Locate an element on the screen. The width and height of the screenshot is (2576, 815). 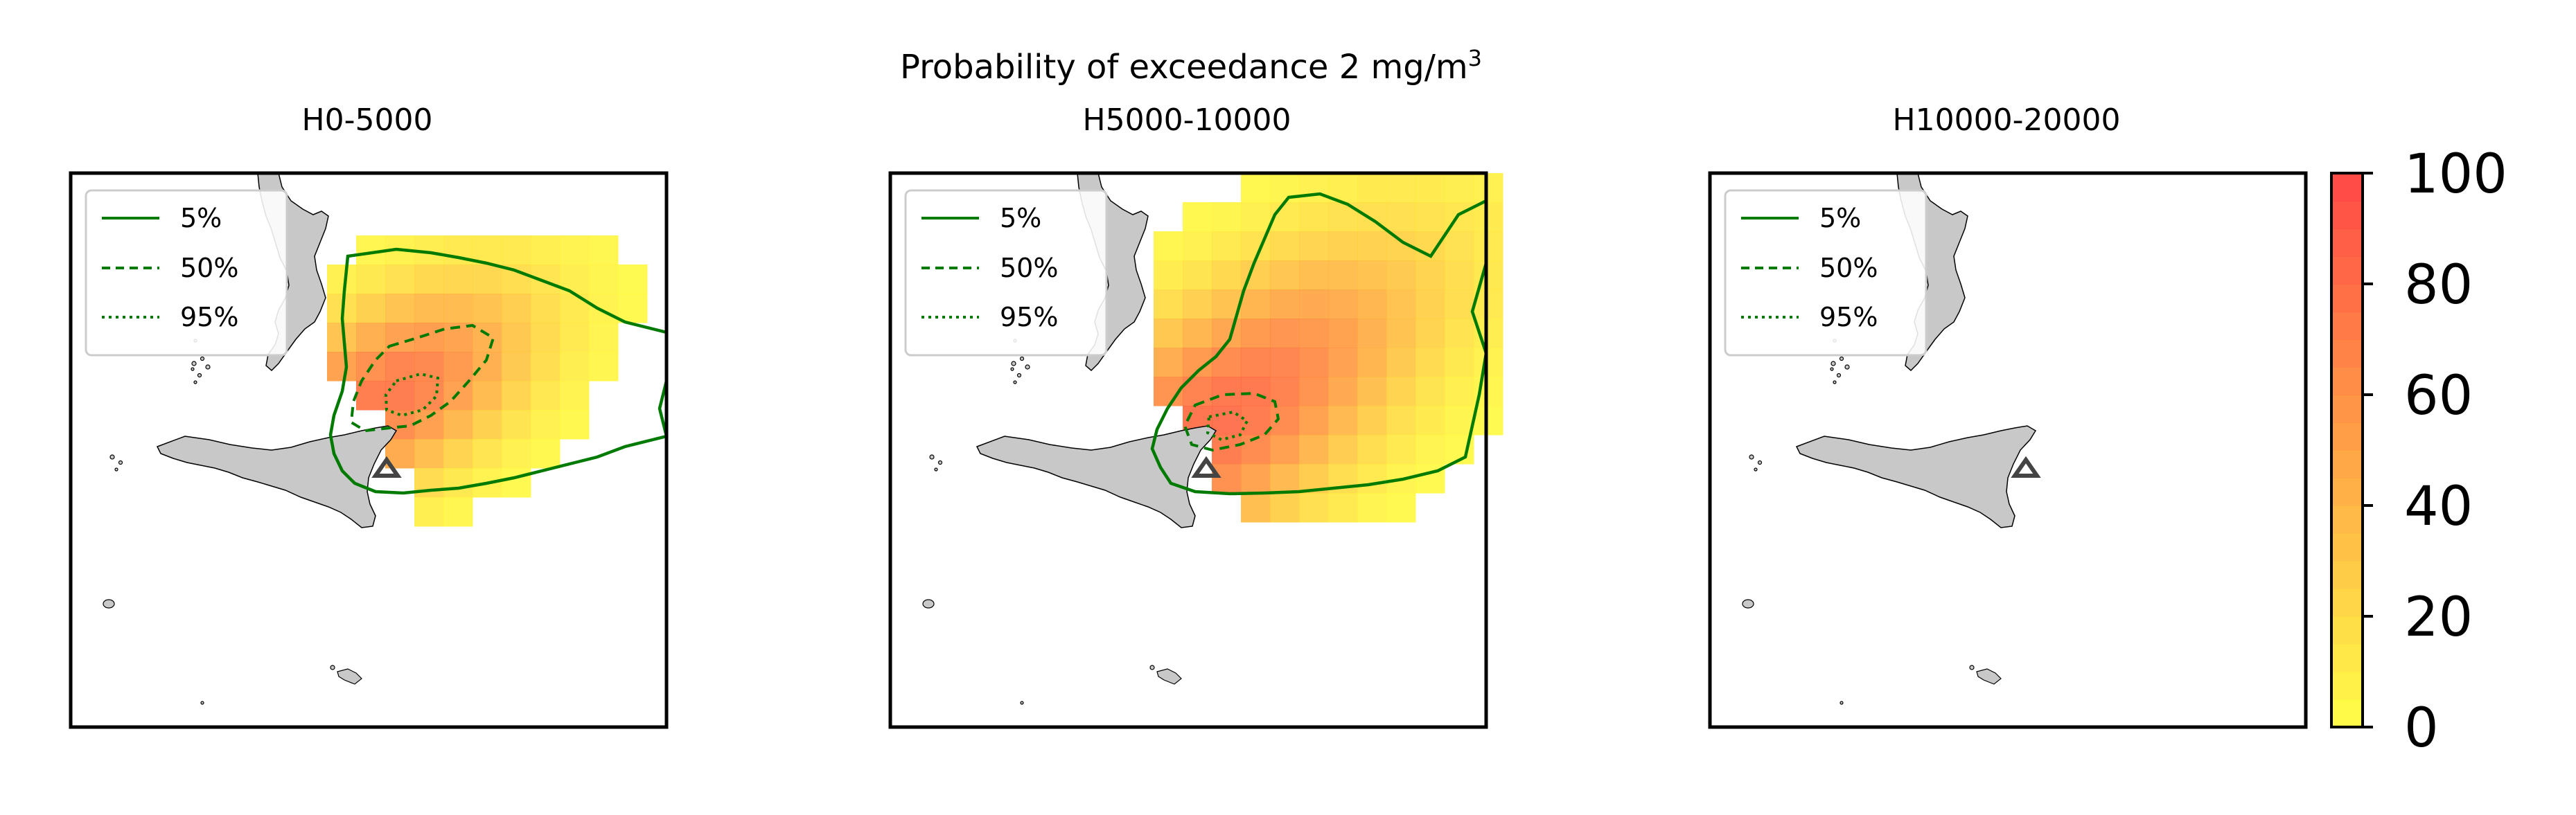
legend-panel-1: 5% 50% 95% is located at coordinates (186, 273).